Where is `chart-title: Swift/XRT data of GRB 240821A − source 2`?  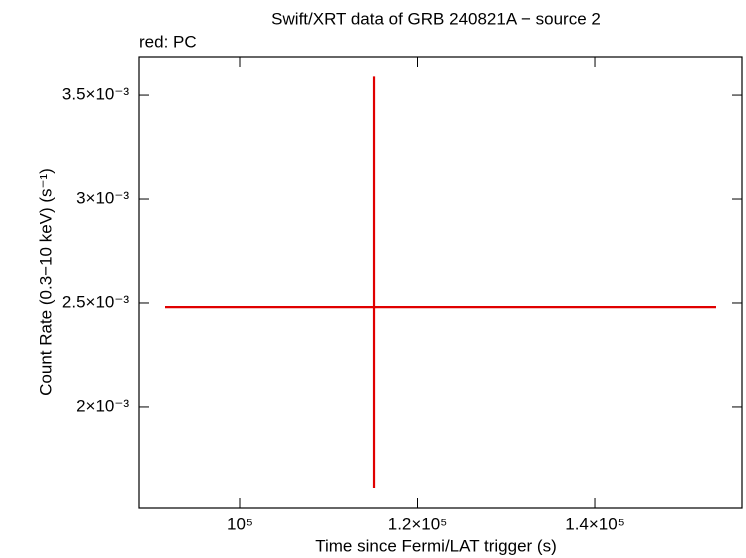 chart-title: Swift/XRT data of GRB 240821A − source 2 is located at coordinates (436, 18).